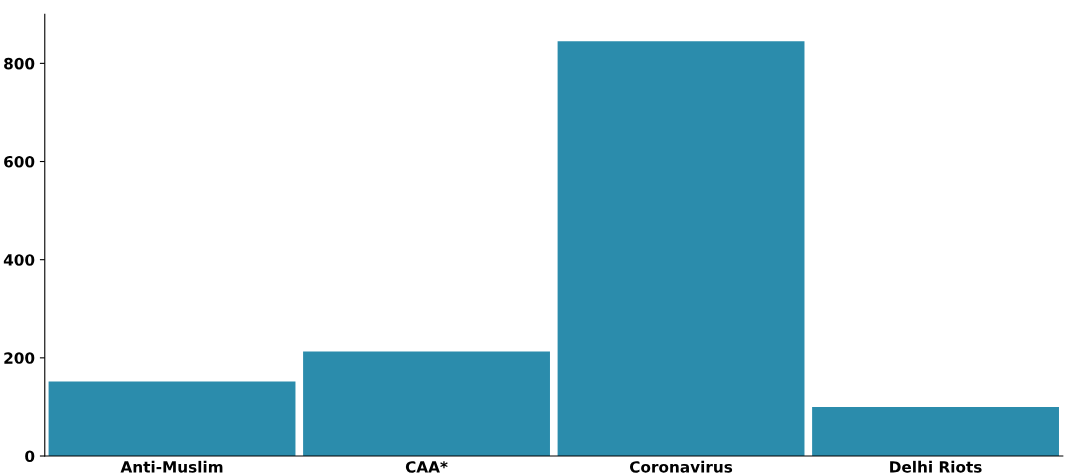 The height and width of the screenshot is (476, 1066). What do you see at coordinates (681, 466) in the screenshot?
I see `x-tick-label: Coronavirus` at bounding box center [681, 466].